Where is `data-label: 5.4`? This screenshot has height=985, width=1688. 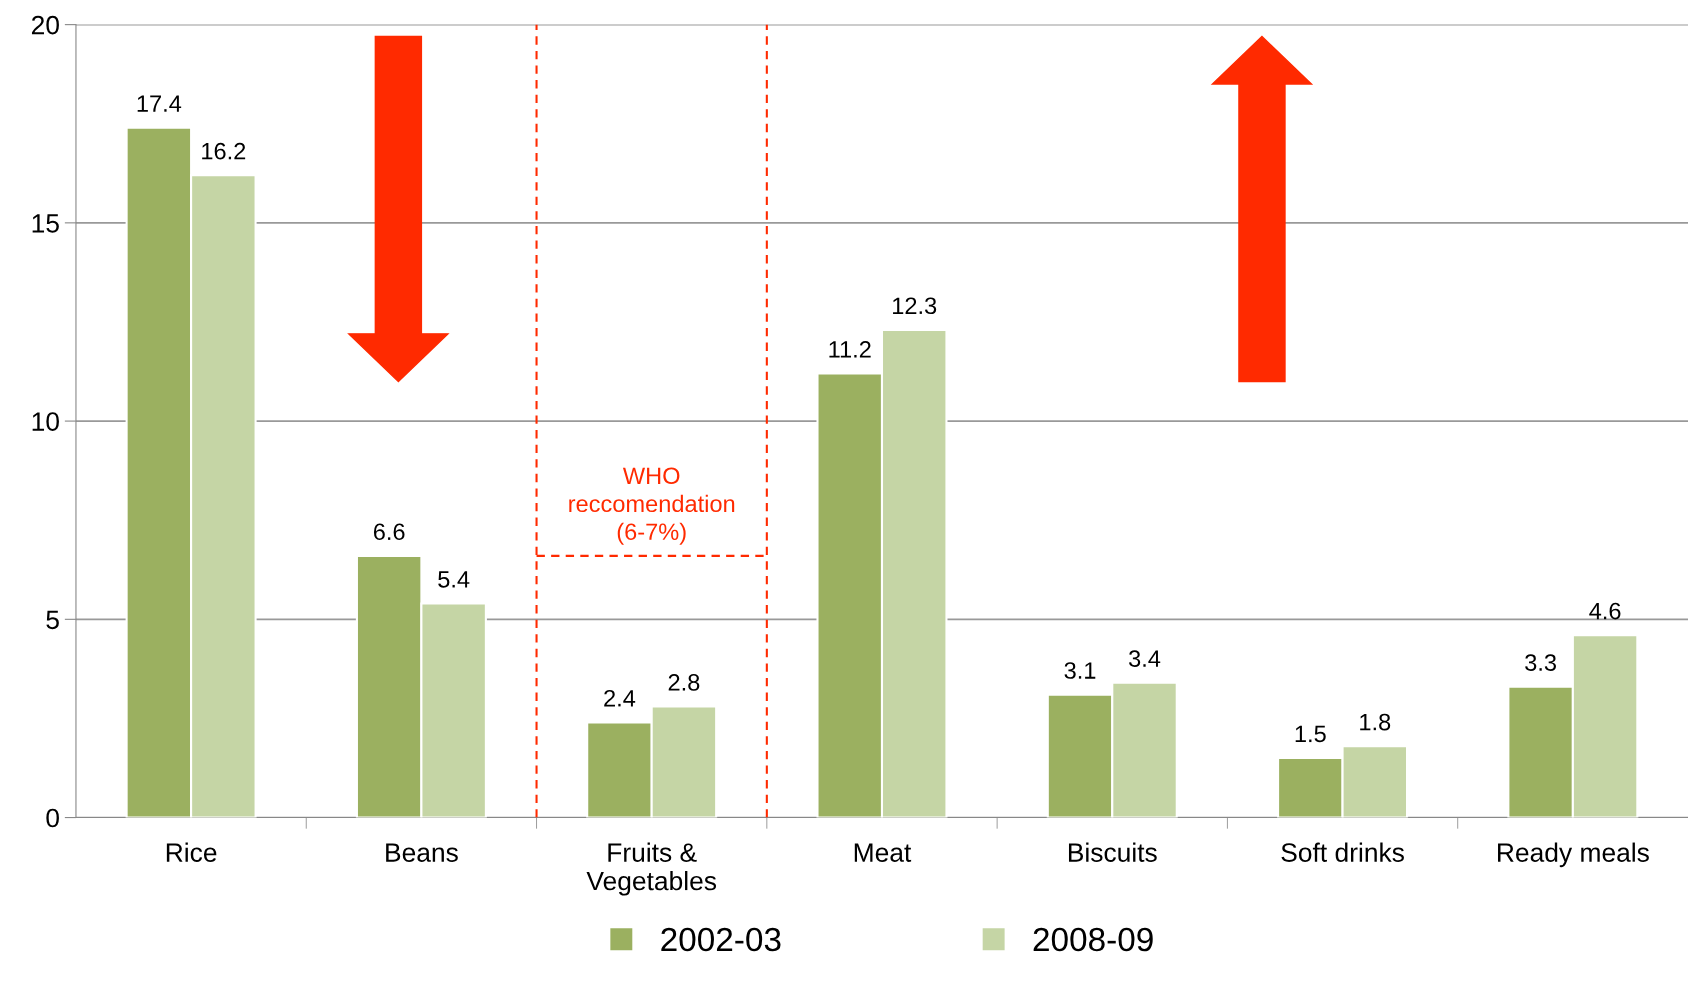 data-label: 5.4 is located at coordinates (454, 579).